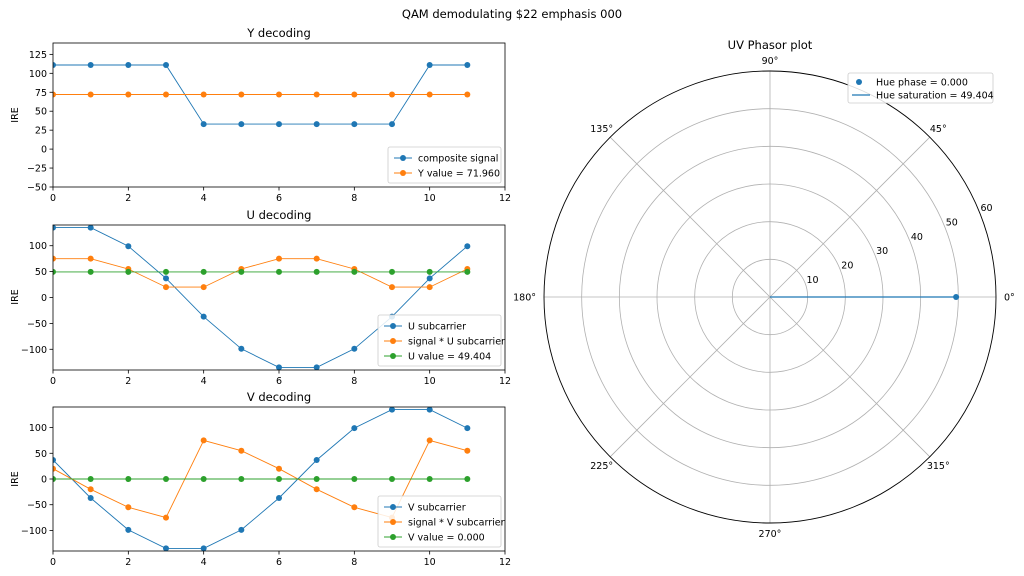  Describe the element at coordinates (38, 428) in the screenshot. I see `y-tick-label: 100` at that location.